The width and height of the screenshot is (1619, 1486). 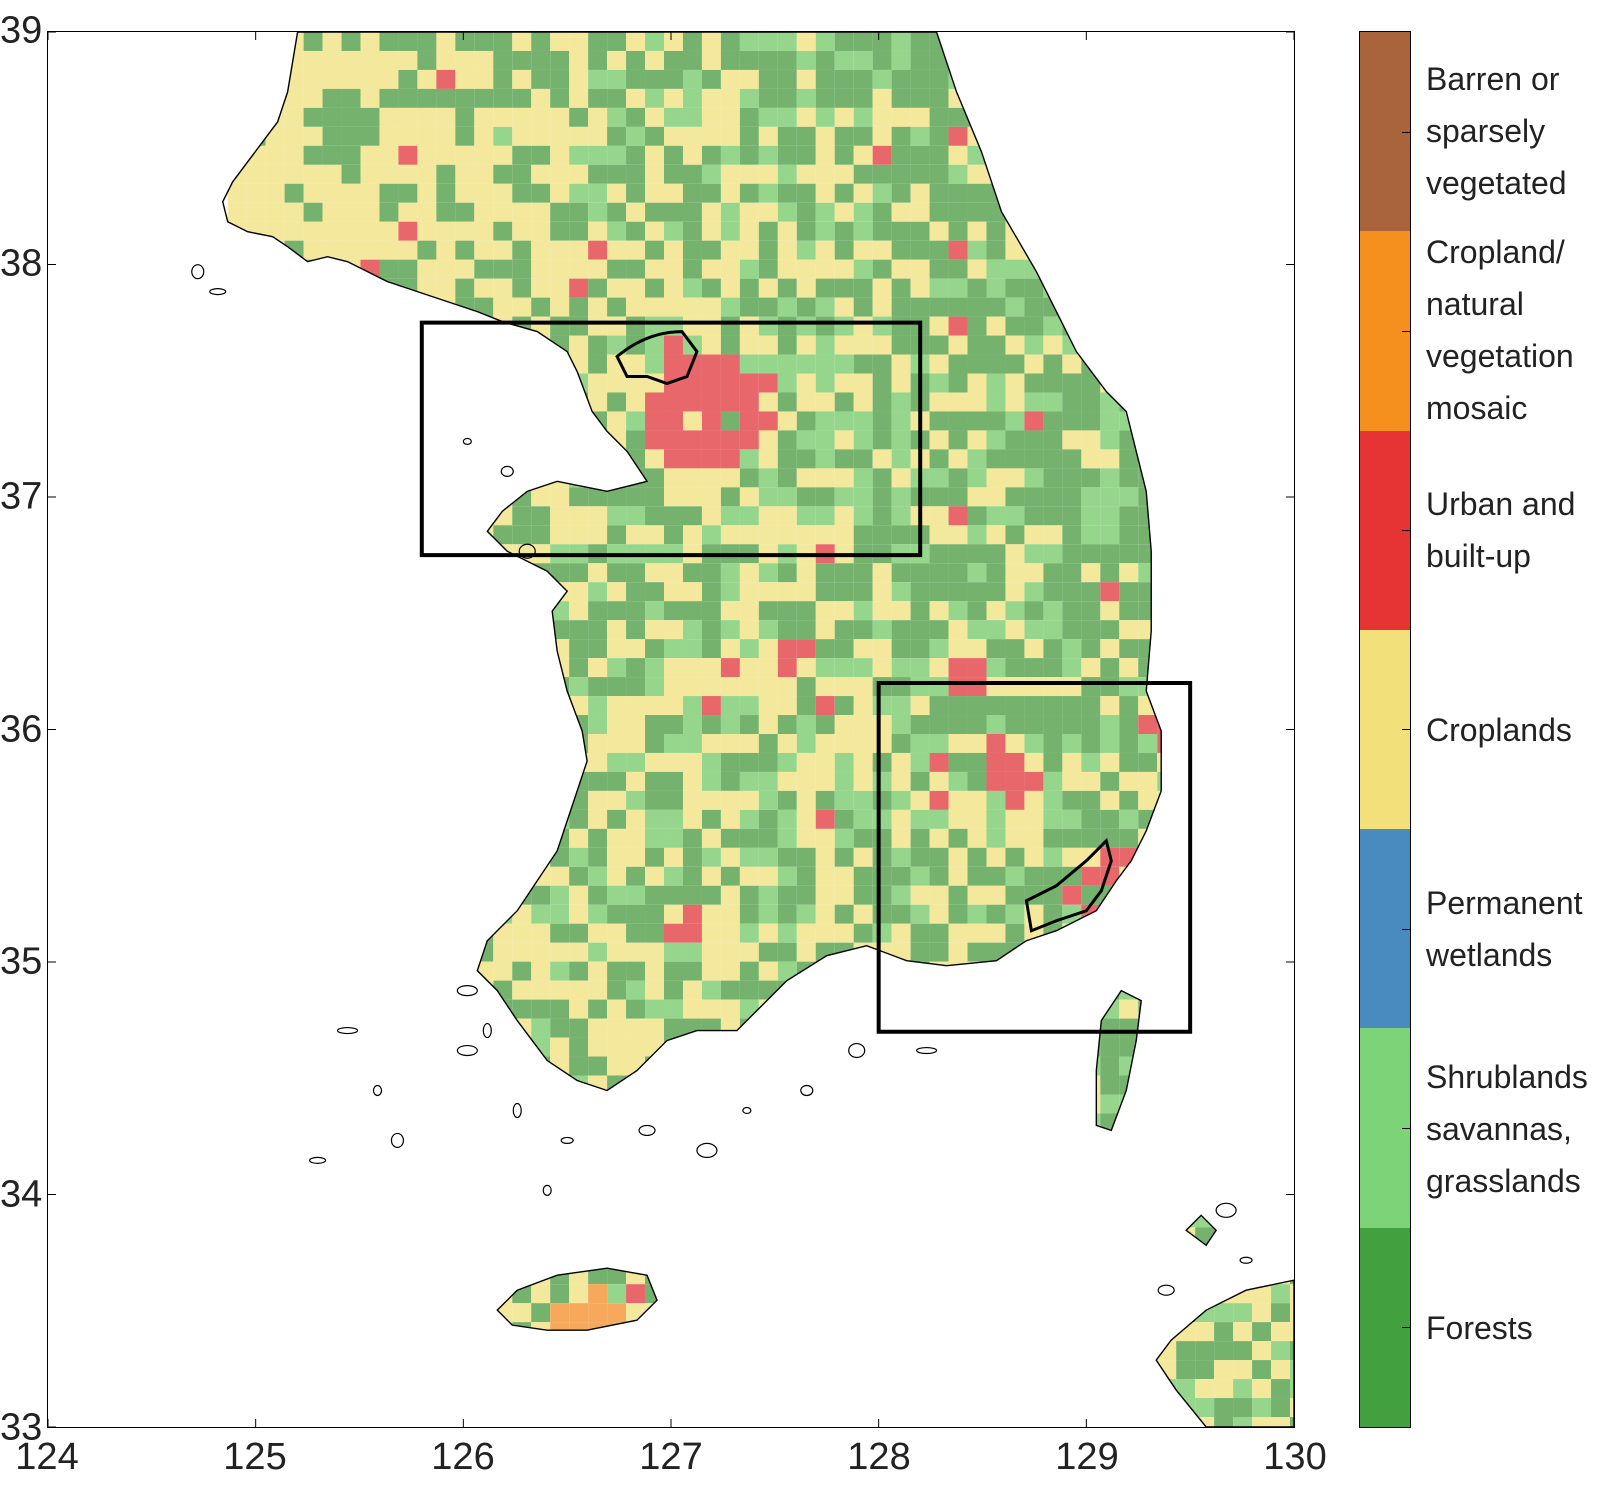 What do you see at coordinates (1507, 1076) in the screenshot?
I see `colorbar-label-line: Shrublands` at bounding box center [1507, 1076].